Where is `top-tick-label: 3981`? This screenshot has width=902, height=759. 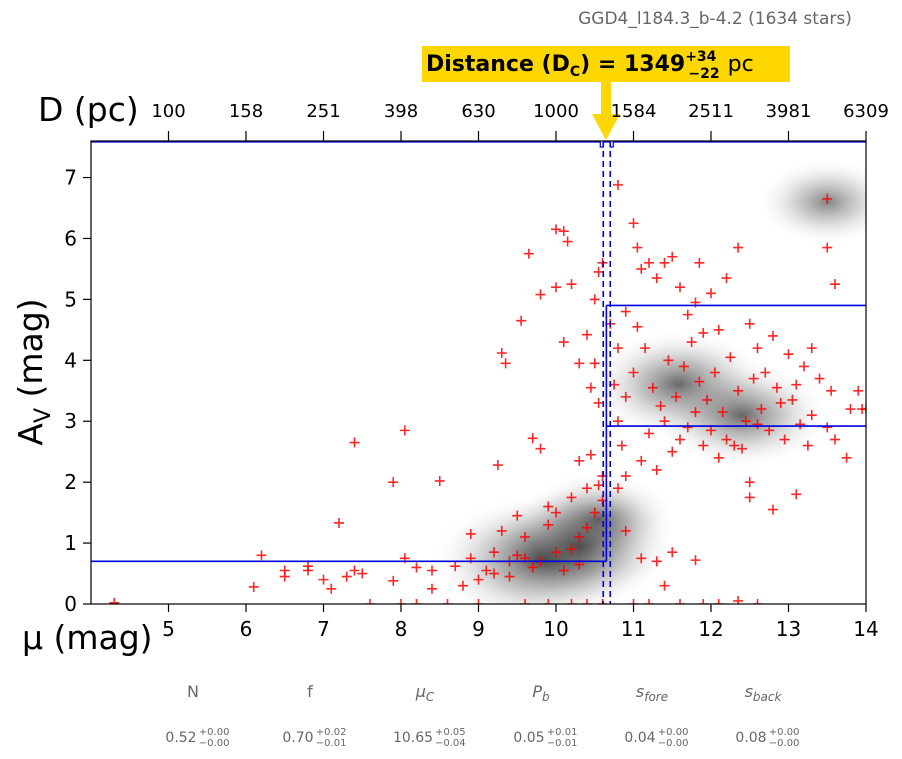
top-tick-label: 3981 is located at coordinates (789, 111).